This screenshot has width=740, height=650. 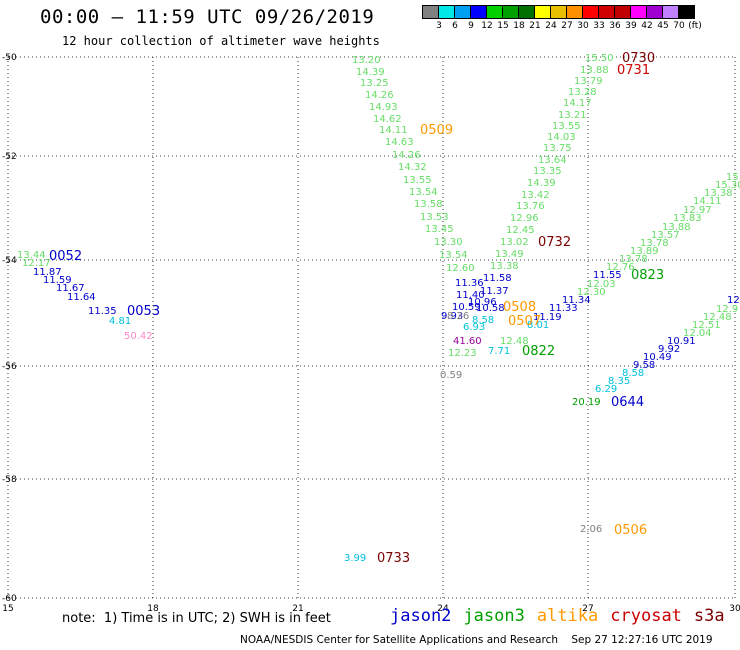 What do you see at coordinates (535, 195) in the screenshot?
I see `wave-height-label: 13.42` at bounding box center [535, 195].